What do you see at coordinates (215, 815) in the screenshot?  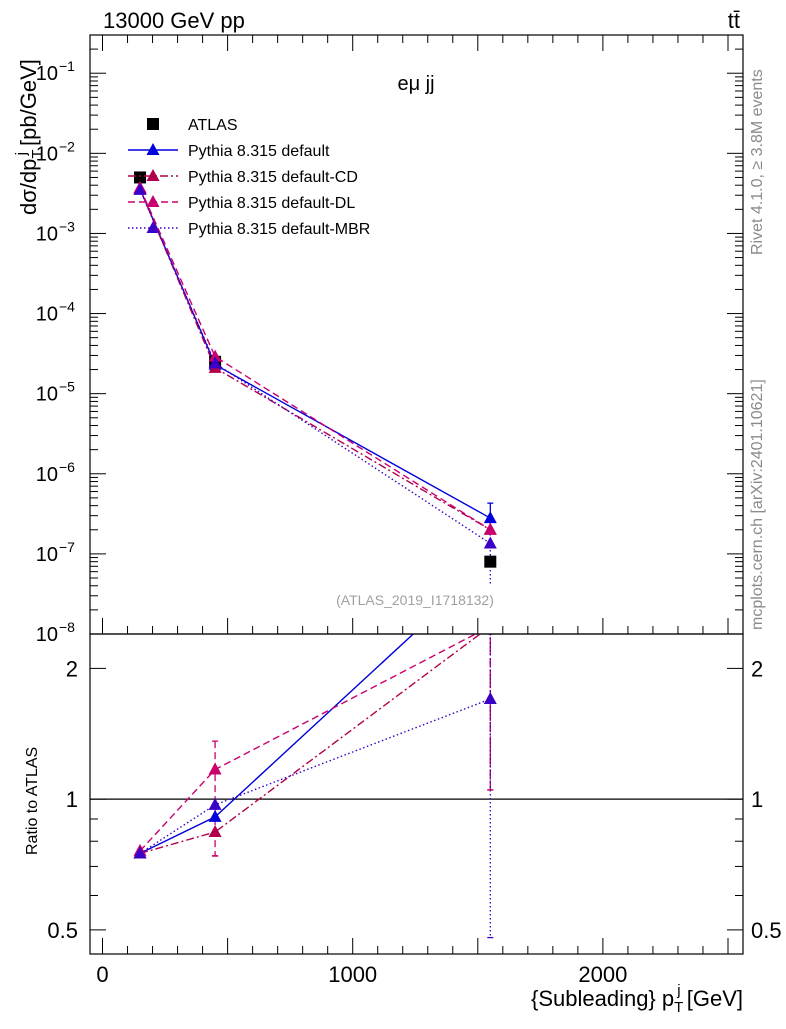 I see `ratio-point-default` at bounding box center [215, 815].